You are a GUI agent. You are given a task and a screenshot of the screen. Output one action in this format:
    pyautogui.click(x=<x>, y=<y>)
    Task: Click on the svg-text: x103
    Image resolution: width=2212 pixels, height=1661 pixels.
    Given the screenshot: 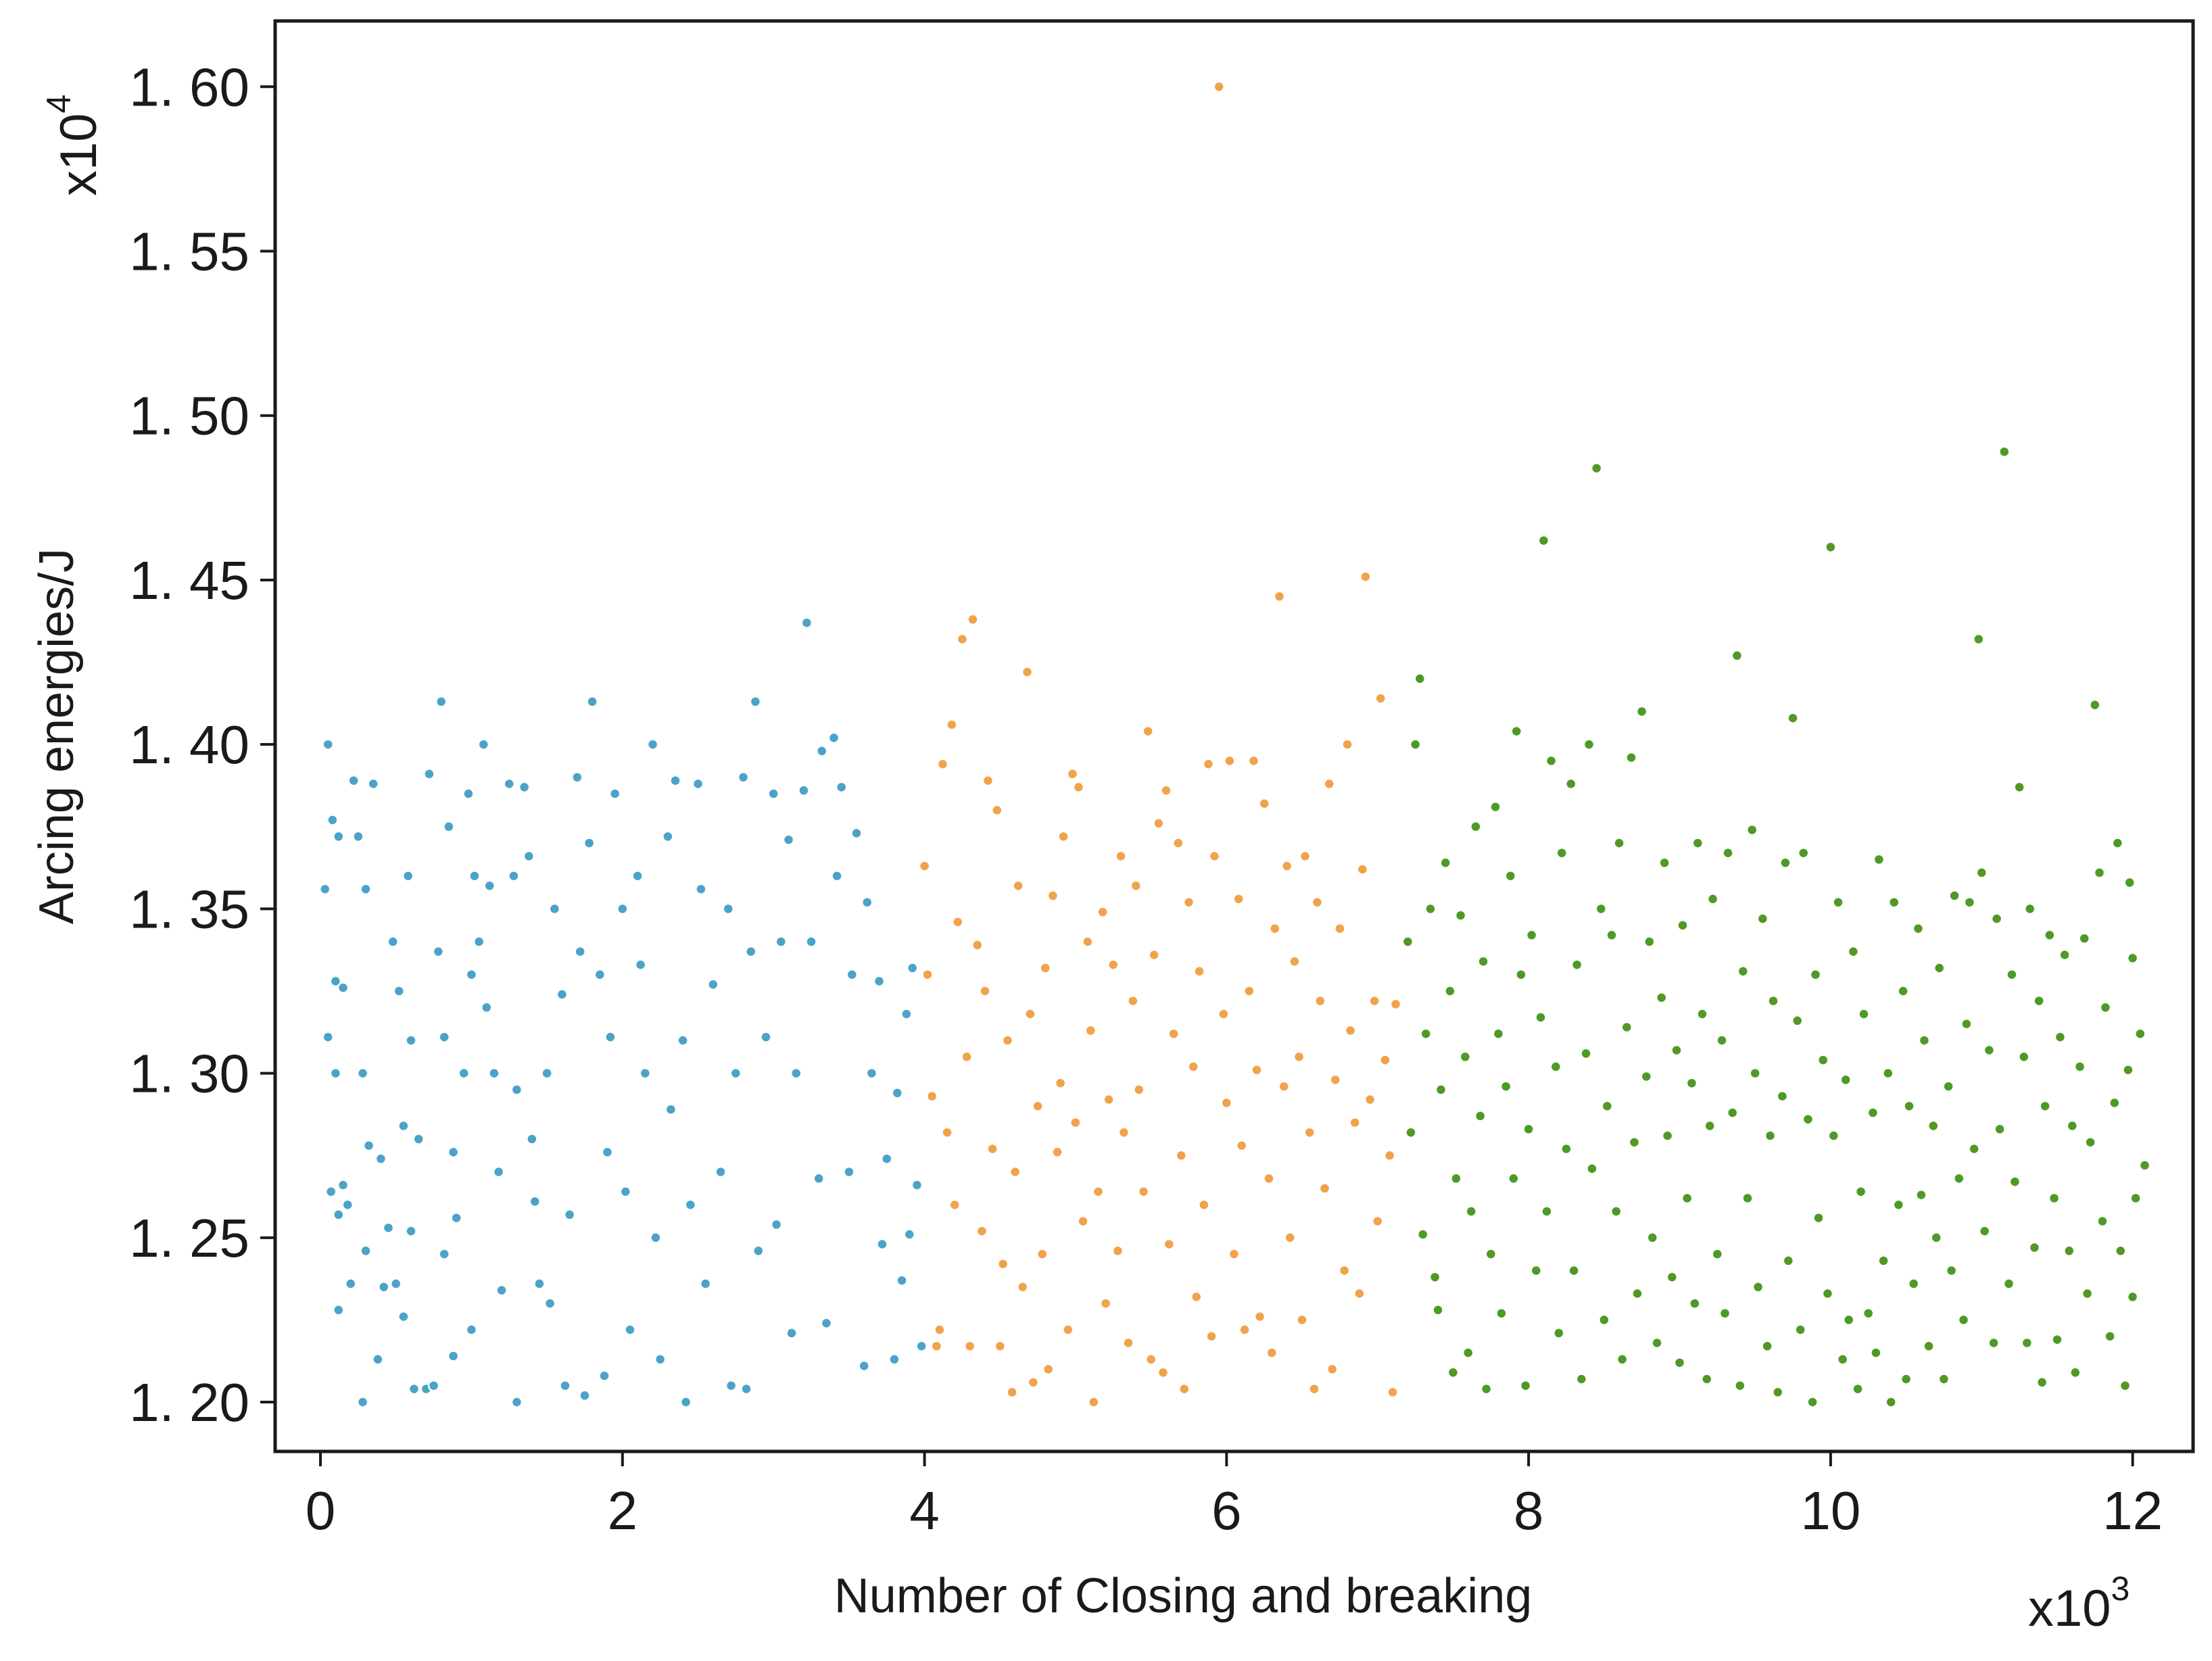 What is the action you would take?
    pyautogui.click(x=2079, y=1603)
    